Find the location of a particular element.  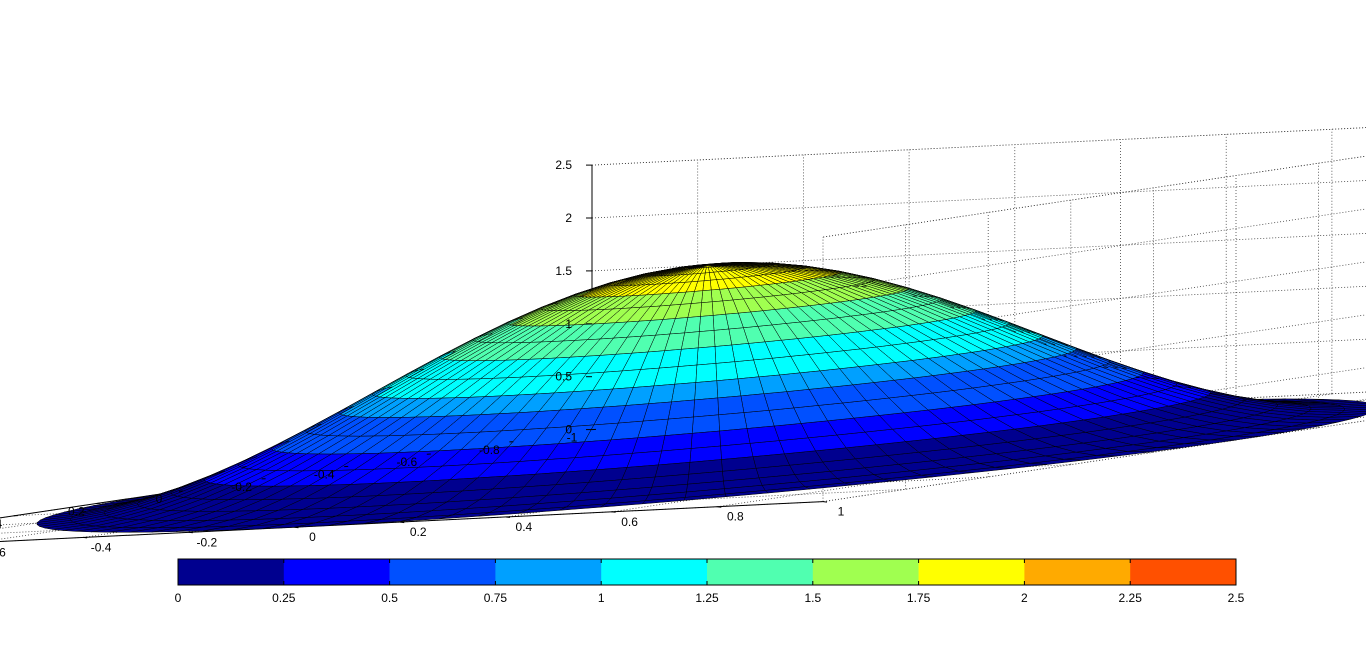

colorbar-tick-label: 0.25 is located at coordinates (284, 598).